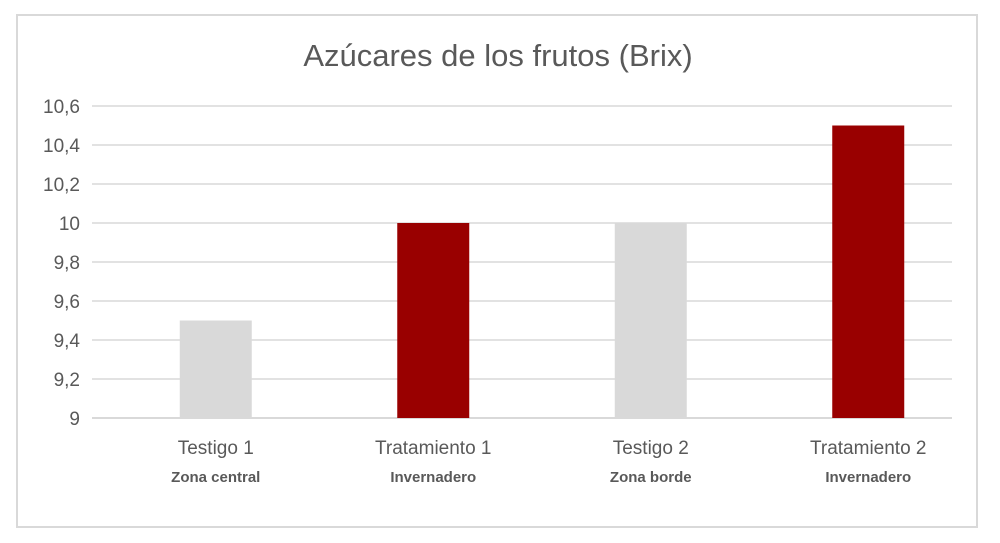 The image size is (1000, 543). Describe the element at coordinates (61, 146) in the screenshot. I see `y-tick-label: 10,4` at that location.